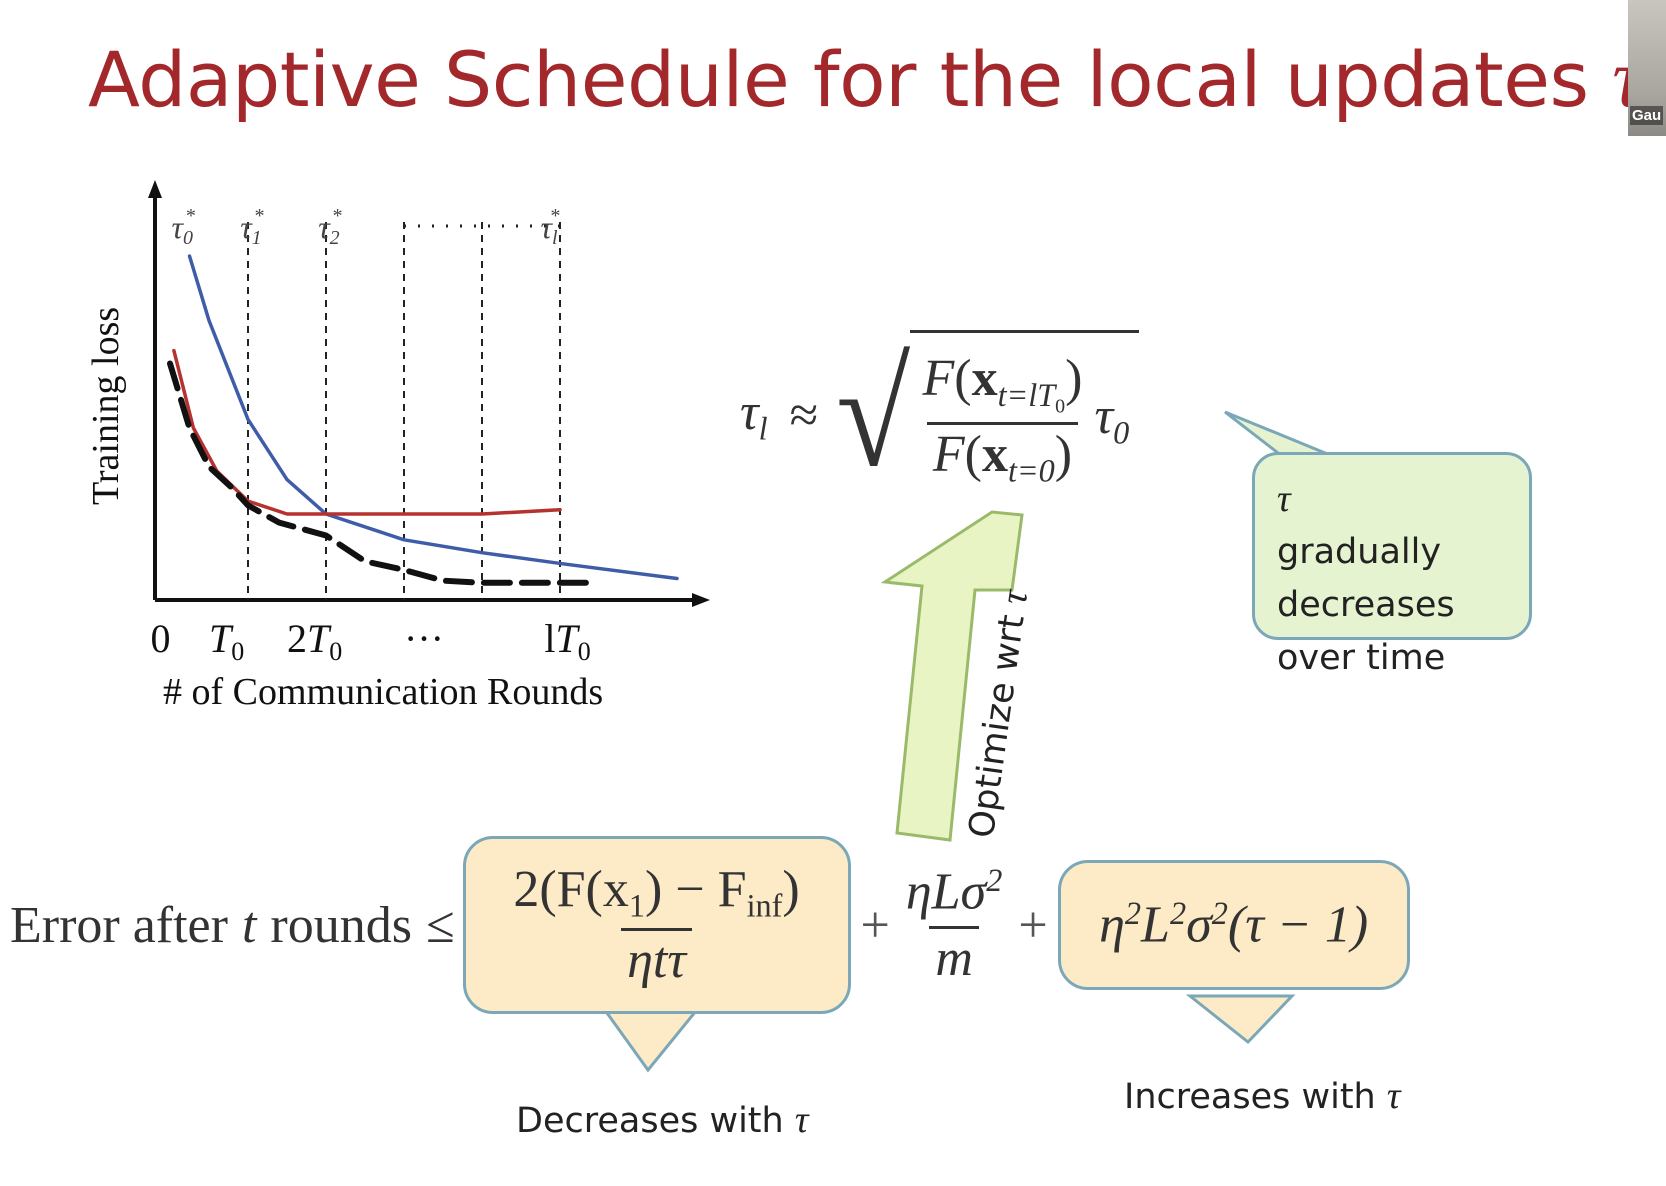 This screenshot has width=1666, height=1186. What do you see at coordinates (119, 925) in the screenshot?
I see `error-prefix: Error after` at bounding box center [119, 925].